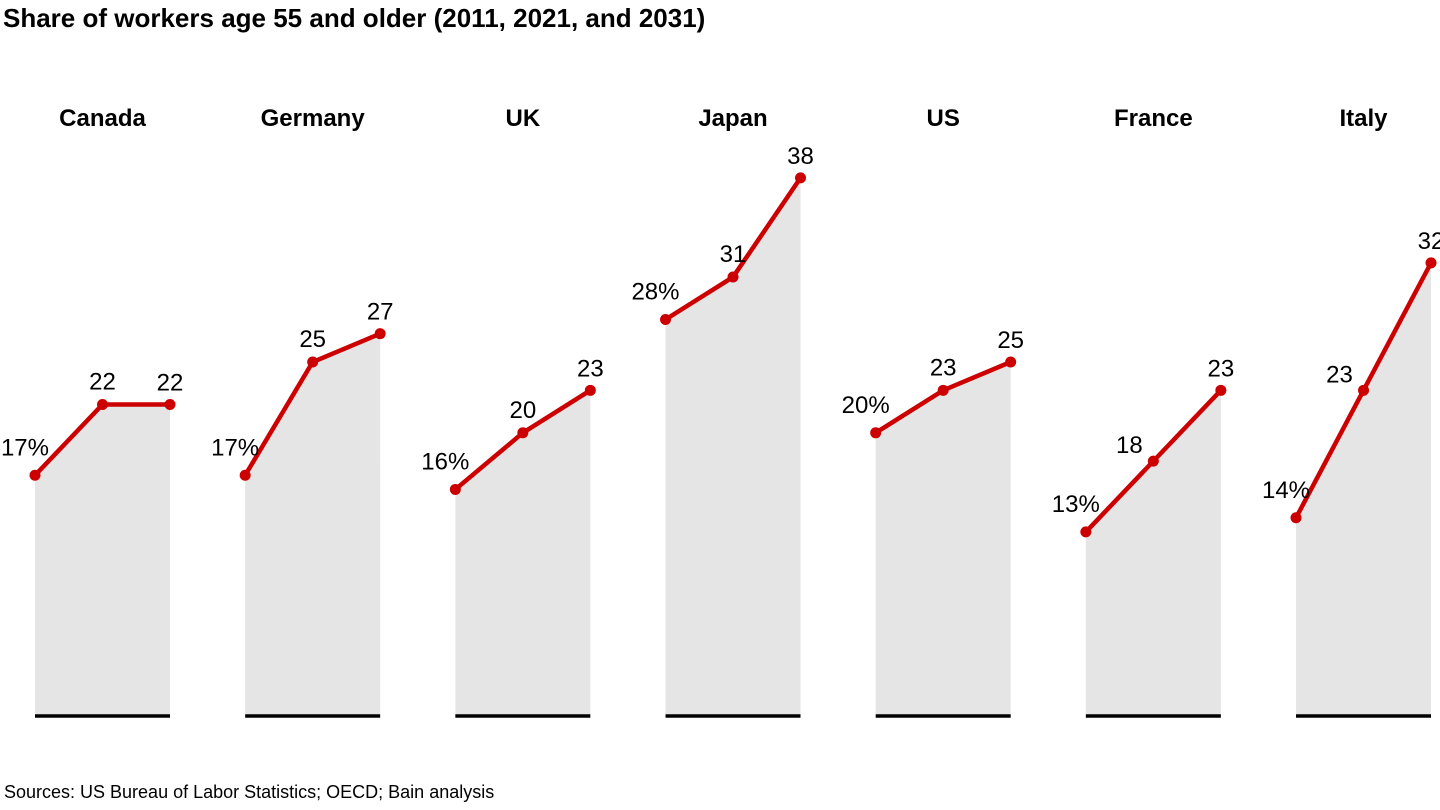 This screenshot has height=810, width=1440. I want to click on panel-header: Germany, so click(313, 118).